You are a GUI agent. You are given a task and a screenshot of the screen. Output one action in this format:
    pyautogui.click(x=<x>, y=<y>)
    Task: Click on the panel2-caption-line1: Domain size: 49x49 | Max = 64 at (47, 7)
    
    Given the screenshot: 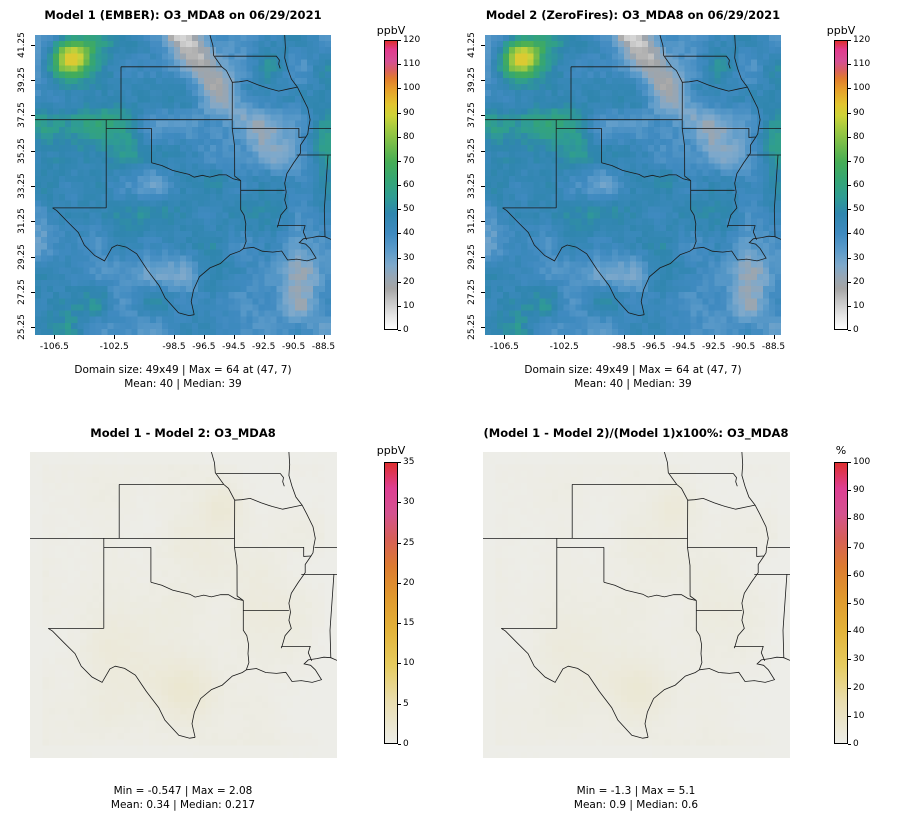 What is the action you would take?
    pyautogui.click(x=633, y=370)
    